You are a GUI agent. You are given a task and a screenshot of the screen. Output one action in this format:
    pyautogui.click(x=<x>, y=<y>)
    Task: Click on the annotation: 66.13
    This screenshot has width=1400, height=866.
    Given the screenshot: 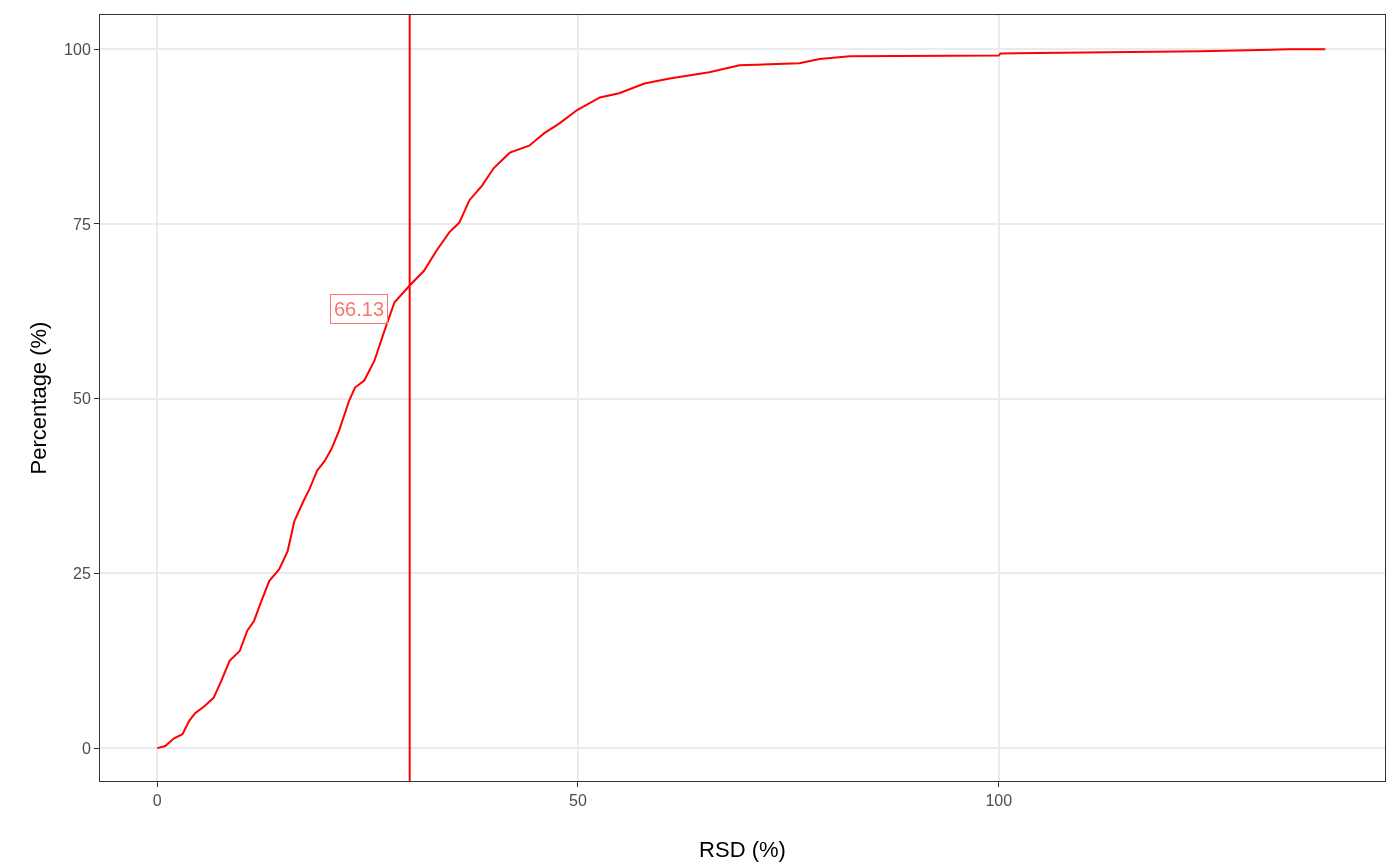 What is the action you would take?
    pyautogui.click(x=359, y=309)
    